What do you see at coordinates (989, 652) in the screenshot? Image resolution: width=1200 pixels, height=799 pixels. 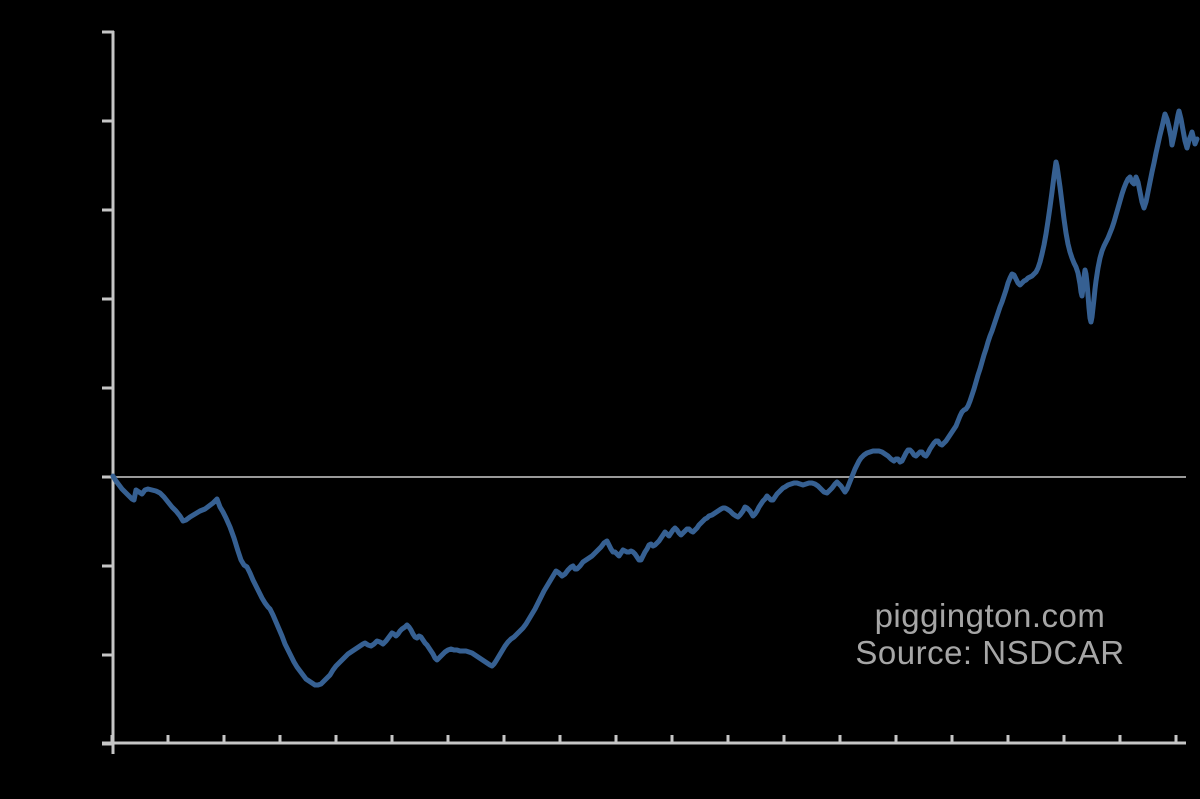 I see `source-label: Source: NSDCAR` at bounding box center [989, 652].